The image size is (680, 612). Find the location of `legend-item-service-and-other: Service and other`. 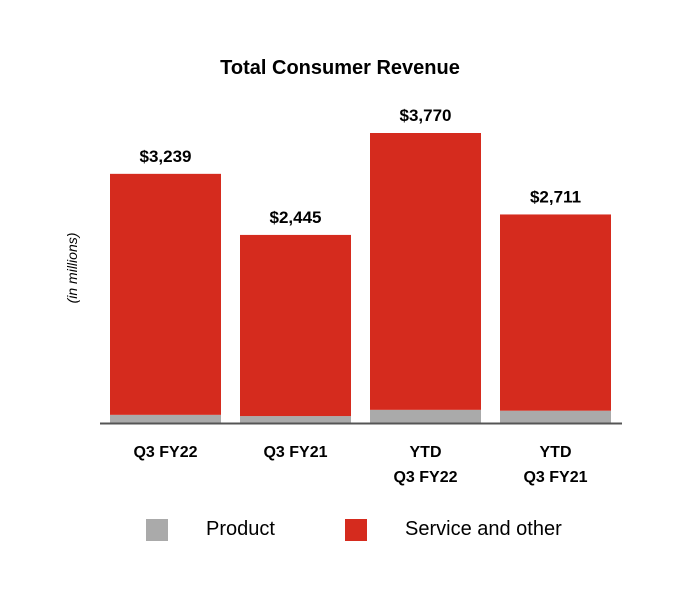

legend-item-service-and-other: Service and other is located at coordinates (453, 529).